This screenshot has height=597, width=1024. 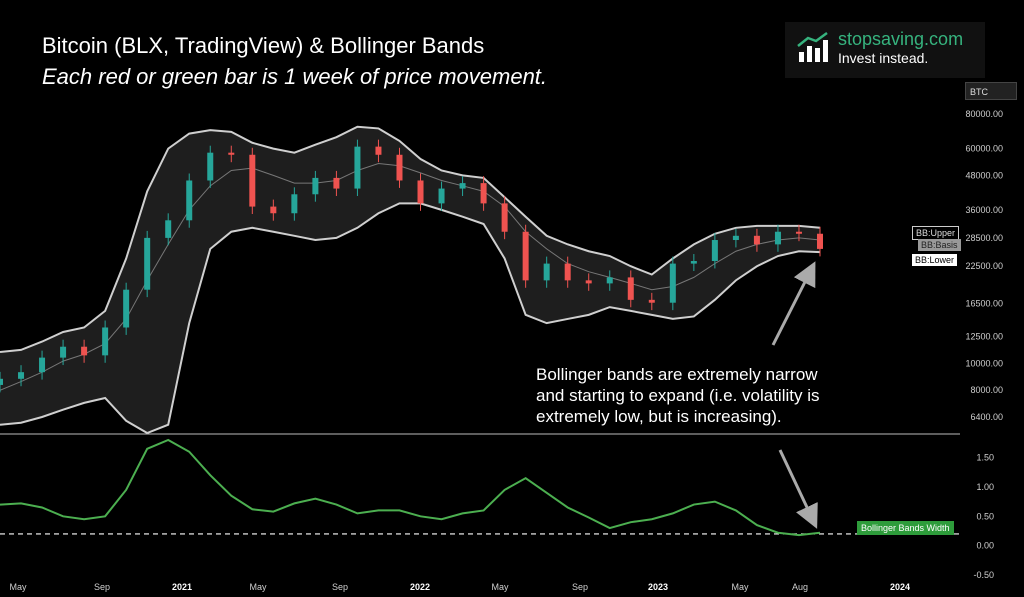 I want to click on bb-width-label: Bollinger Bands Width, so click(x=905, y=528).